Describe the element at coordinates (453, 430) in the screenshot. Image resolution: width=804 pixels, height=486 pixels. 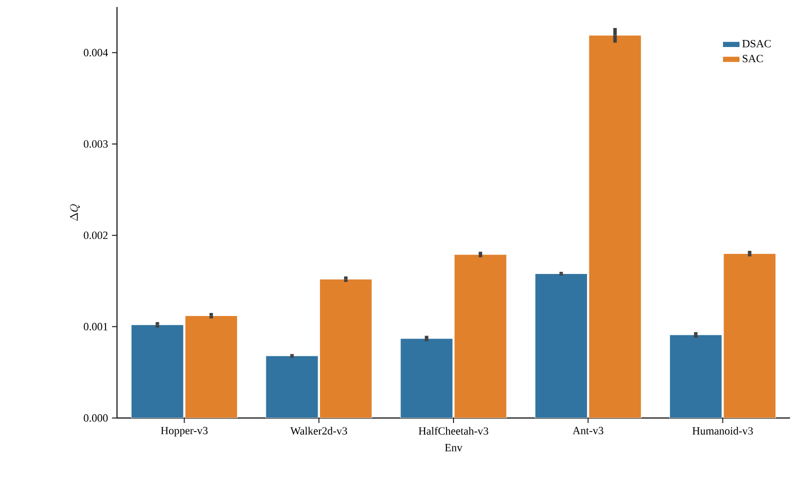
I see `x-tick-label: HalfCheetah-v3` at that location.